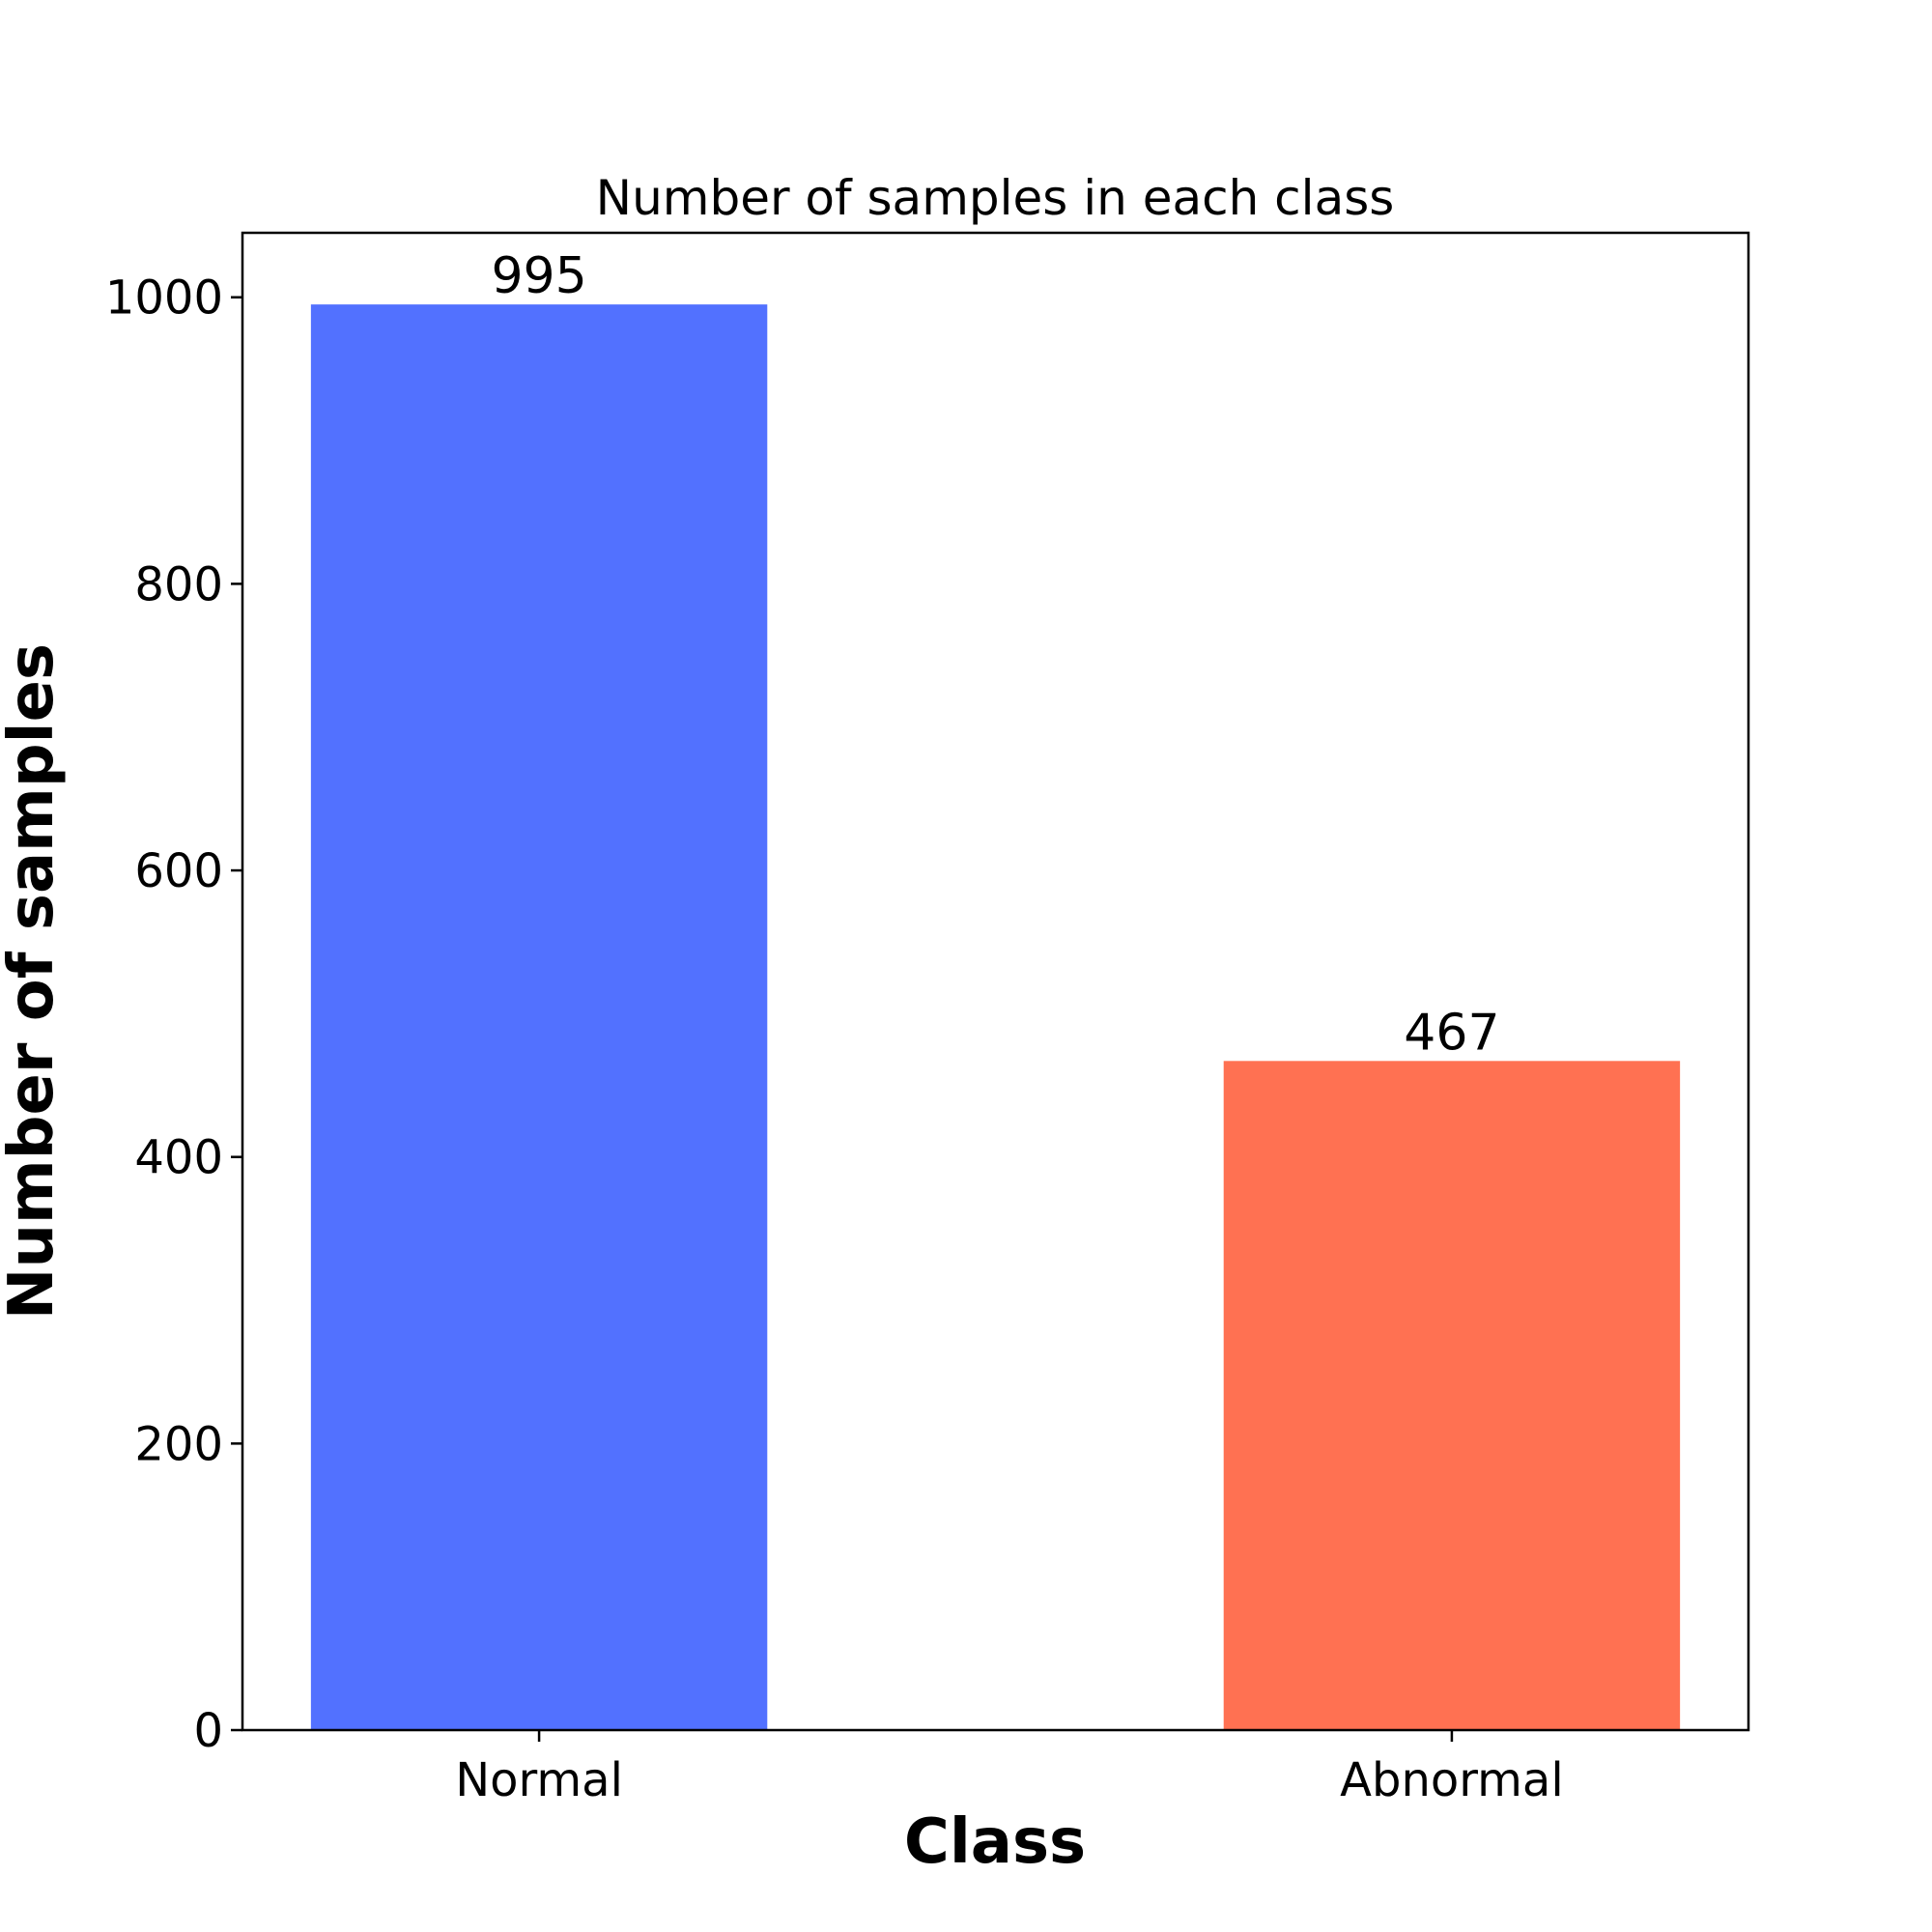 Image resolution: width=1932 pixels, height=1932 pixels. Describe the element at coordinates (995, 198) in the screenshot. I see `chart-title: Number of samples in each class` at that location.